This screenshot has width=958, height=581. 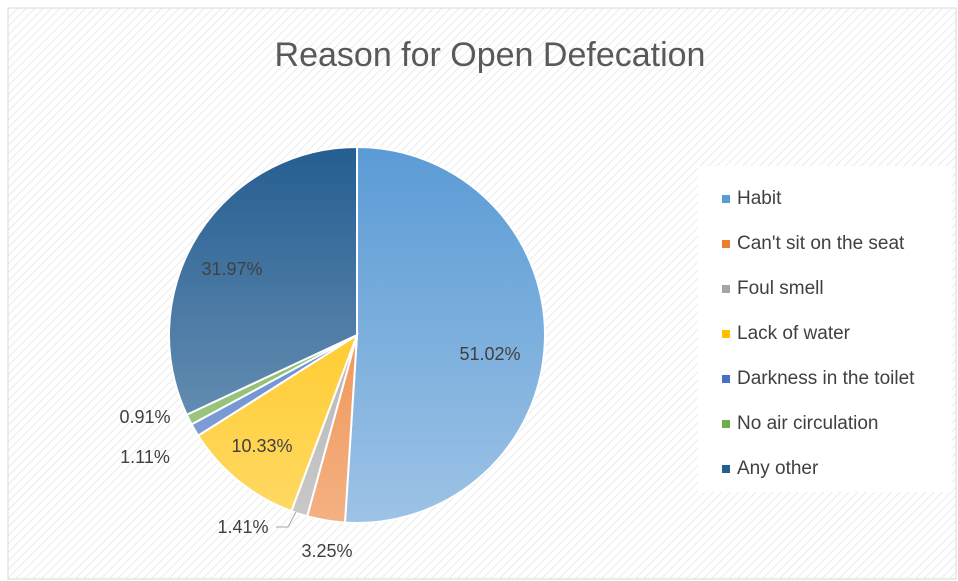 What do you see at coordinates (780, 288) in the screenshot?
I see `legend-label: Foul smell` at bounding box center [780, 288].